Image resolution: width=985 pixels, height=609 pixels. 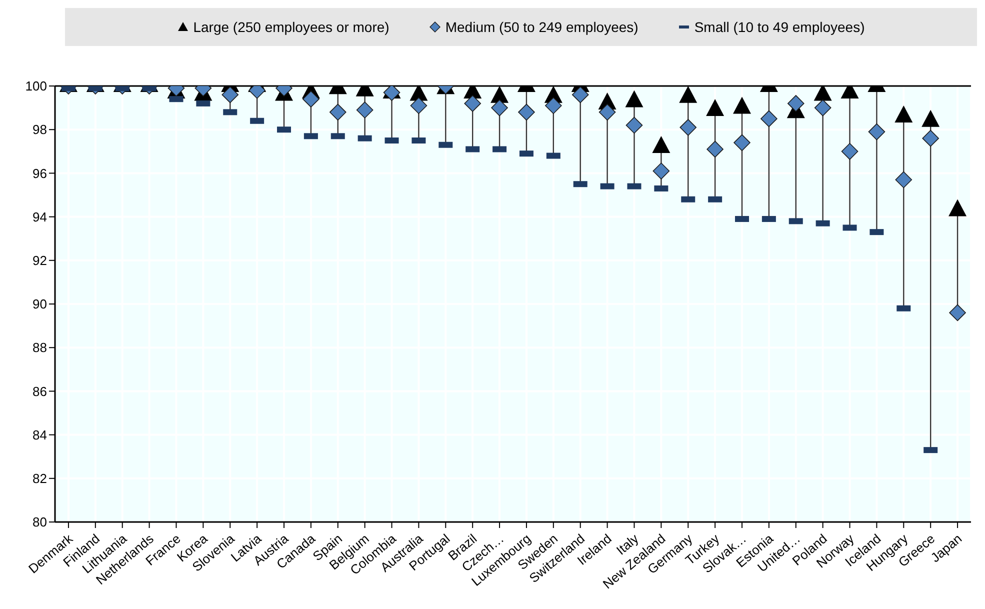 I want to click on y-tick-label: 88, so click(x=39, y=348).